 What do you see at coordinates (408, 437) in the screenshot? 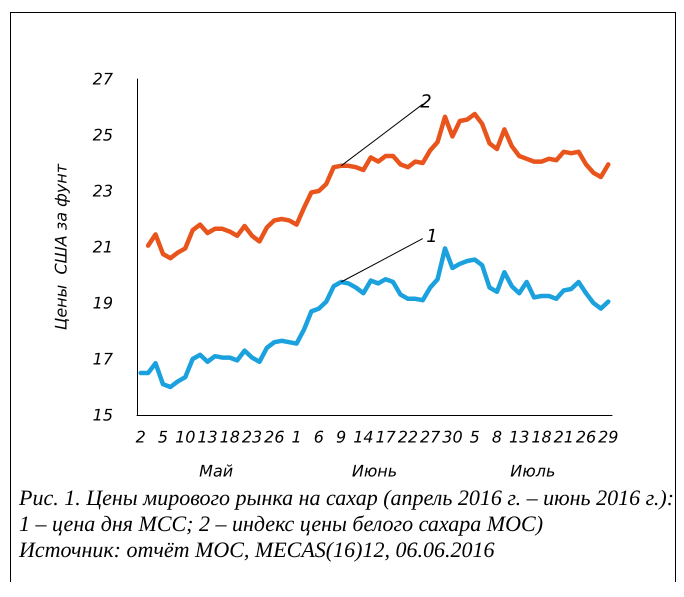
I see `x-tick-label: 22` at bounding box center [408, 437].